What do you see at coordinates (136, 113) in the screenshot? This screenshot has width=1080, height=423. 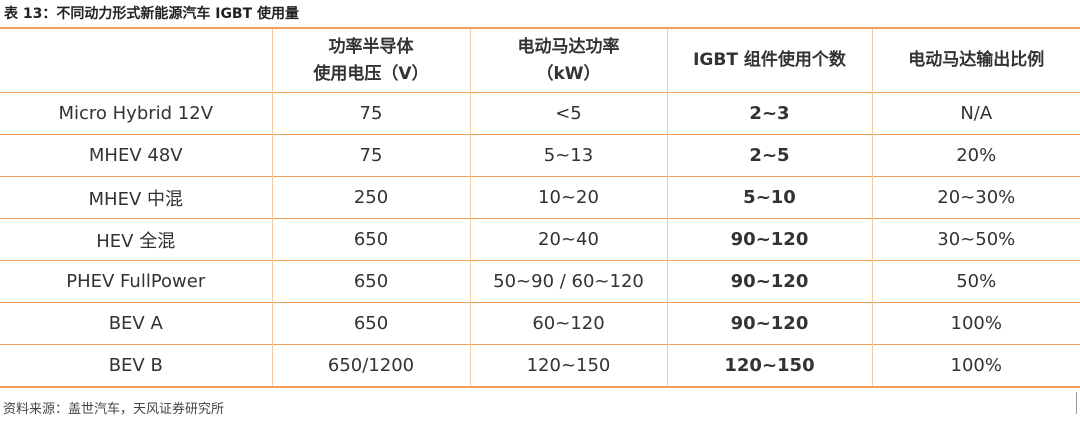 I see `table-cell: Micro Hybrid 12V` at bounding box center [136, 113].